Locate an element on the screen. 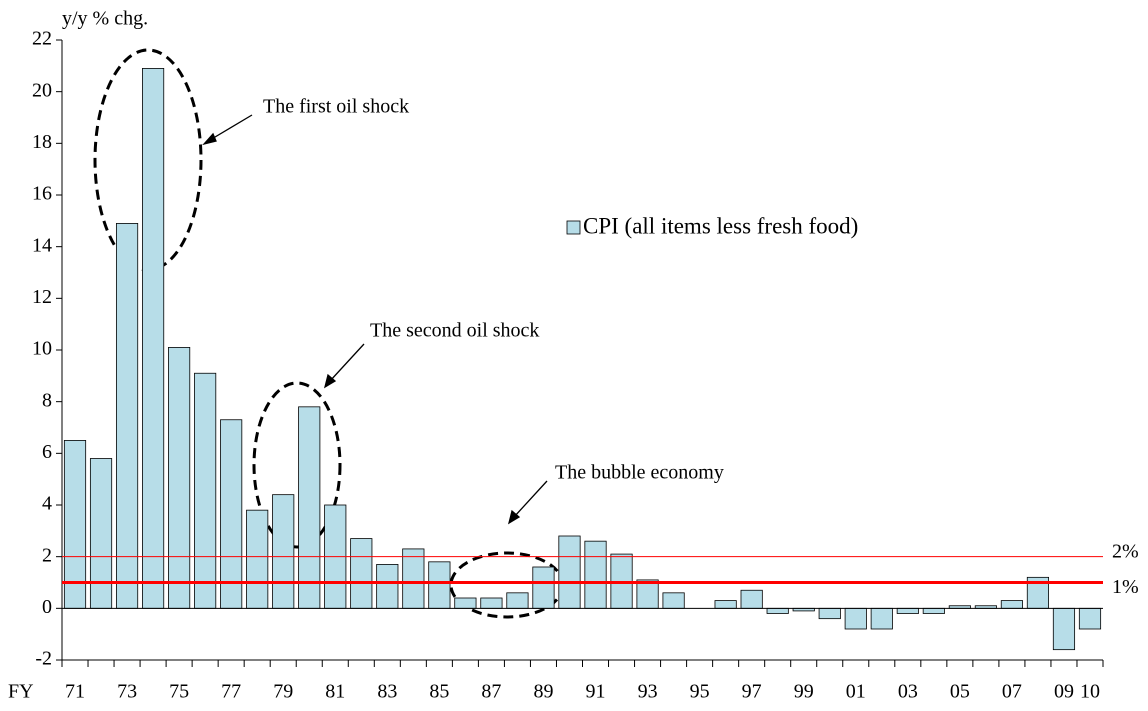 Image resolution: width=1148 pixels, height=711 pixels. reference-label: 2% is located at coordinates (1125, 551).